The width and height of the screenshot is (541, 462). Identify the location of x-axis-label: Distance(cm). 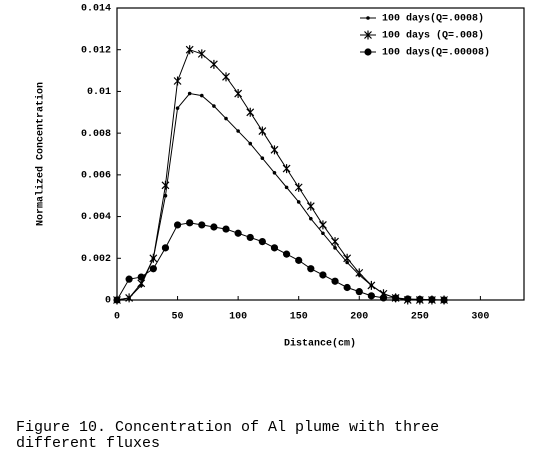
(320, 344).